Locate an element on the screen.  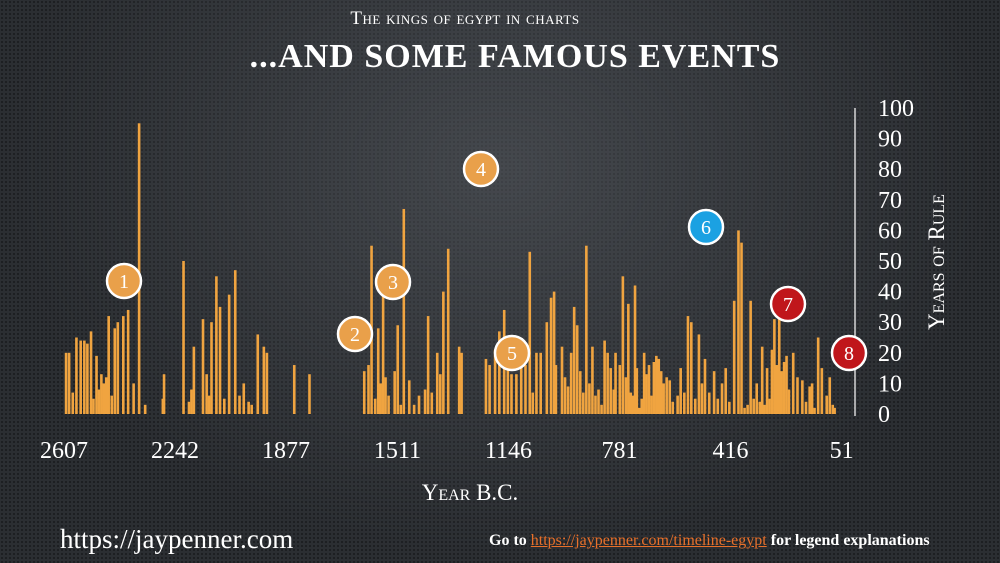
y-tick-label: 0 is located at coordinates (884, 415).